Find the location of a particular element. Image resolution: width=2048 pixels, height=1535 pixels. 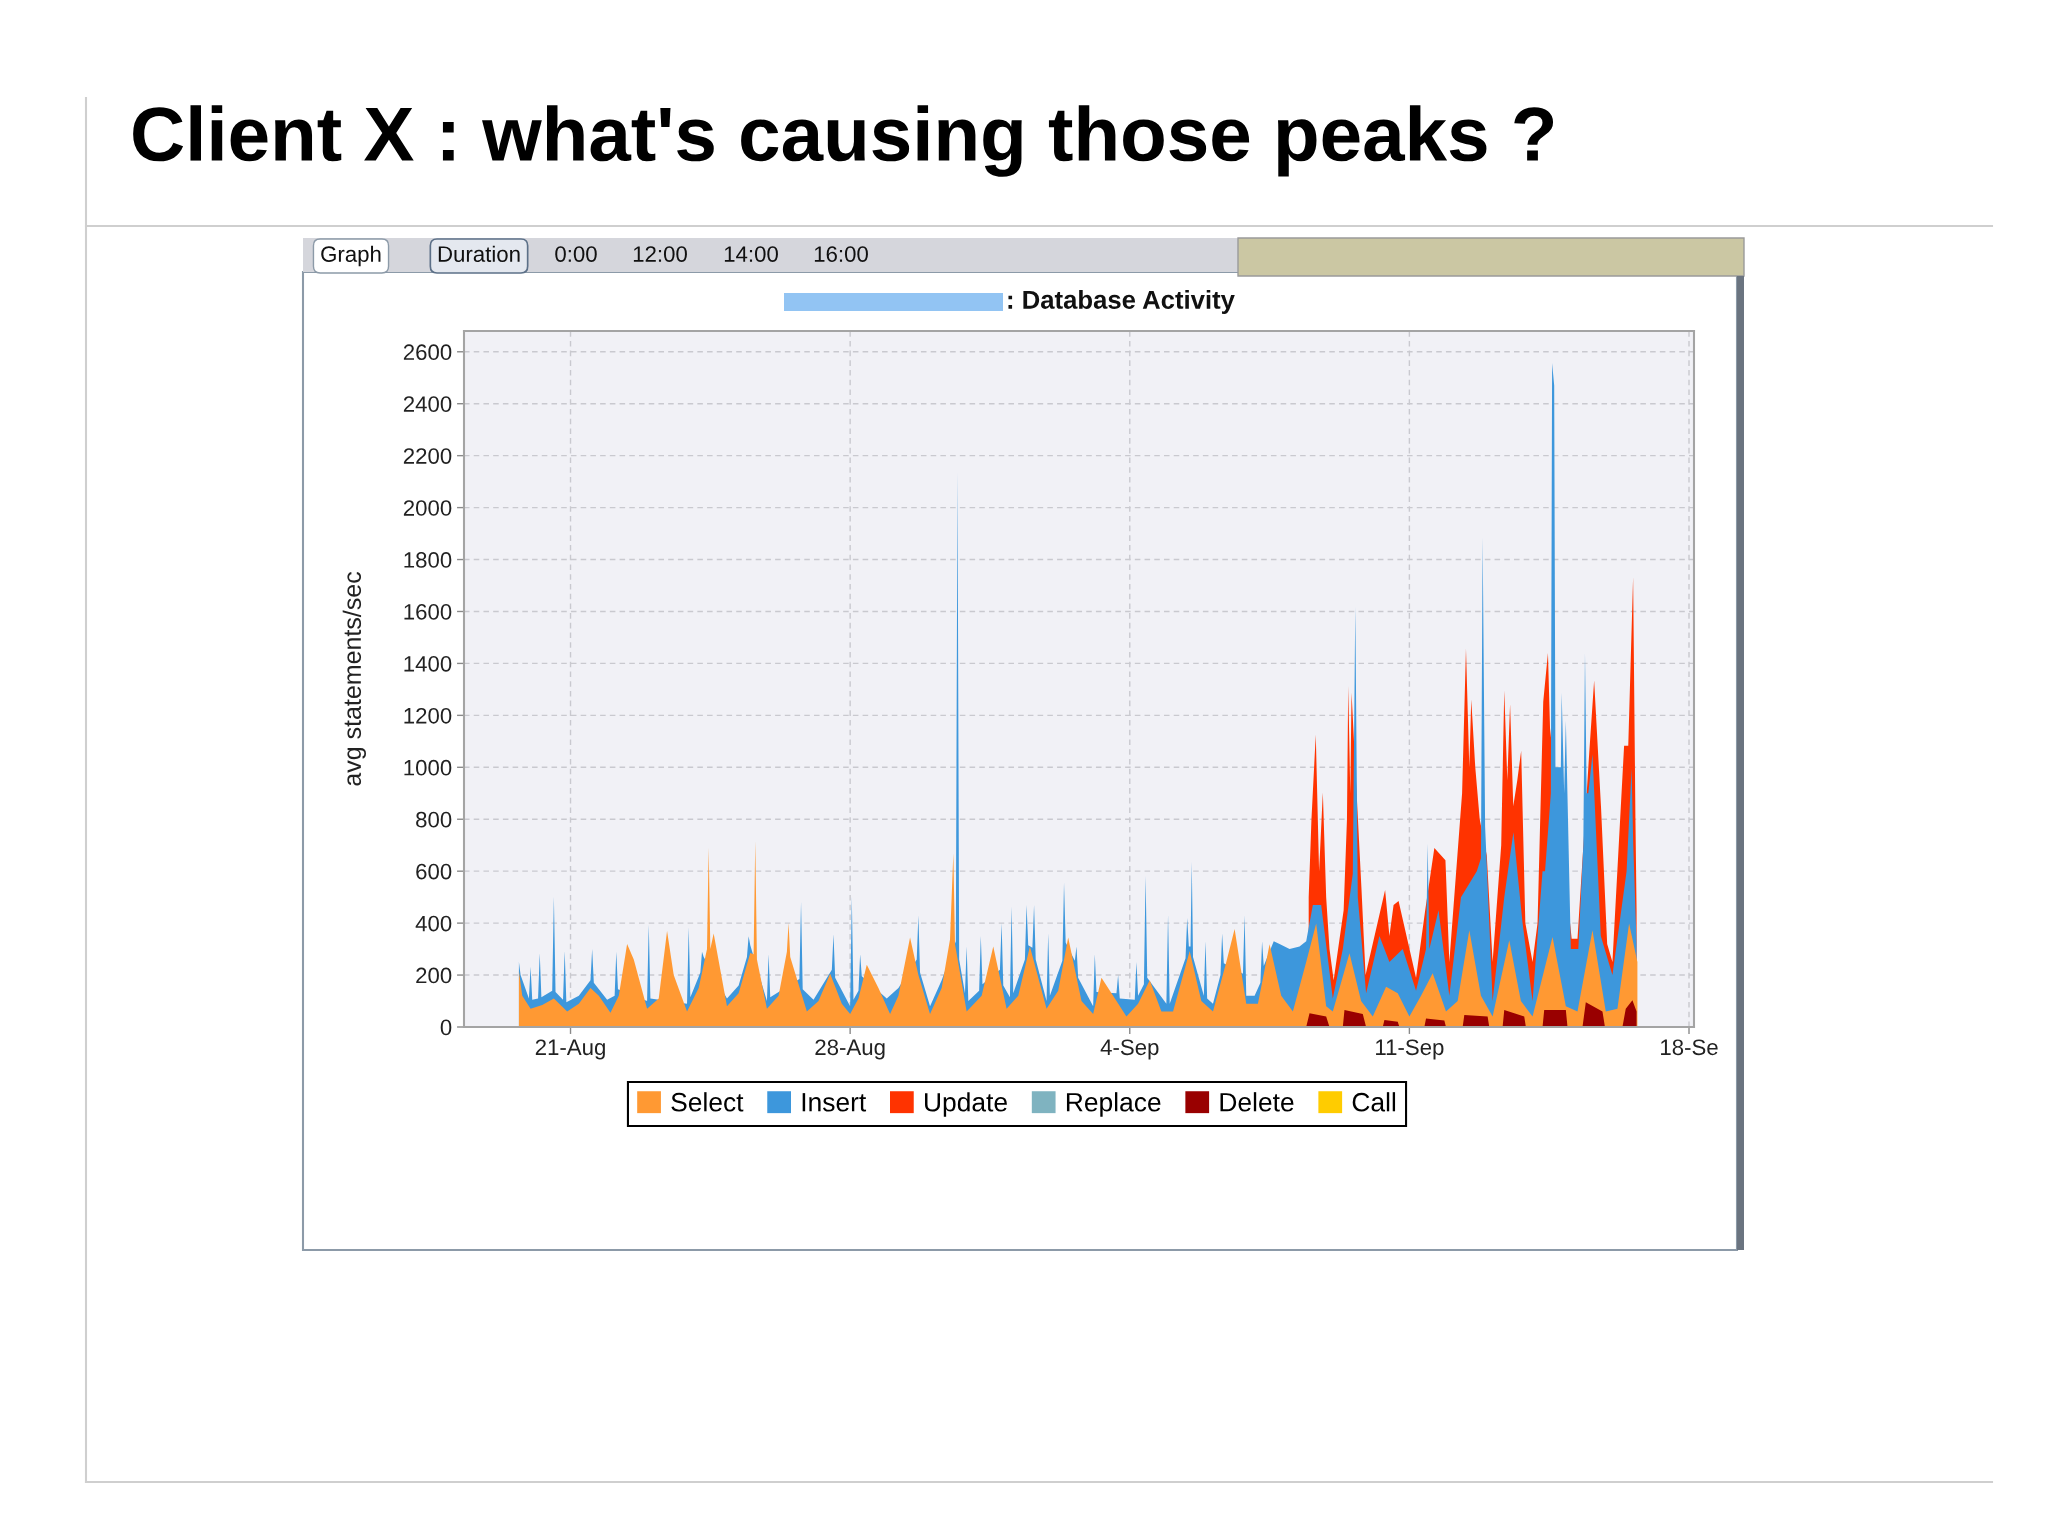

y-axis-title: avg statements/sec is located at coordinates (354, 678).